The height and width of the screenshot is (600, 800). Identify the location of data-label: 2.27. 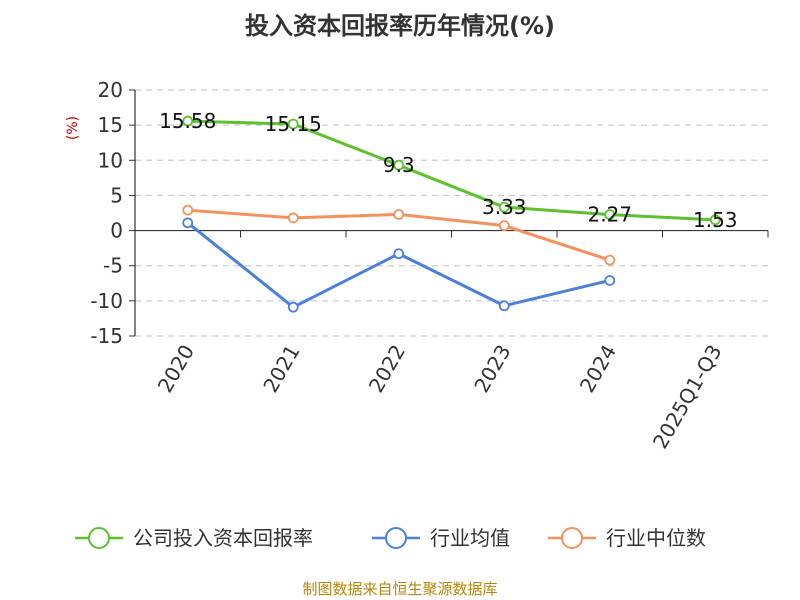
(609, 215).